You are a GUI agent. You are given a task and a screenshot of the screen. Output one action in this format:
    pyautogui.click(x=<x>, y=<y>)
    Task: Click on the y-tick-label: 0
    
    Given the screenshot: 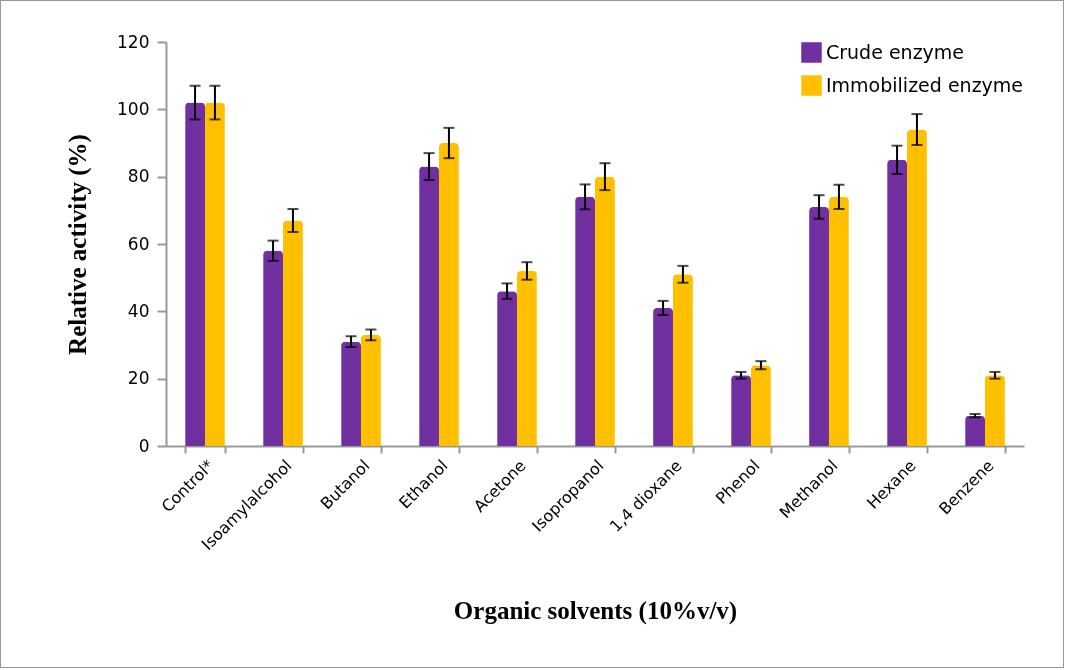 What is the action you would take?
    pyautogui.click(x=144, y=445)
    